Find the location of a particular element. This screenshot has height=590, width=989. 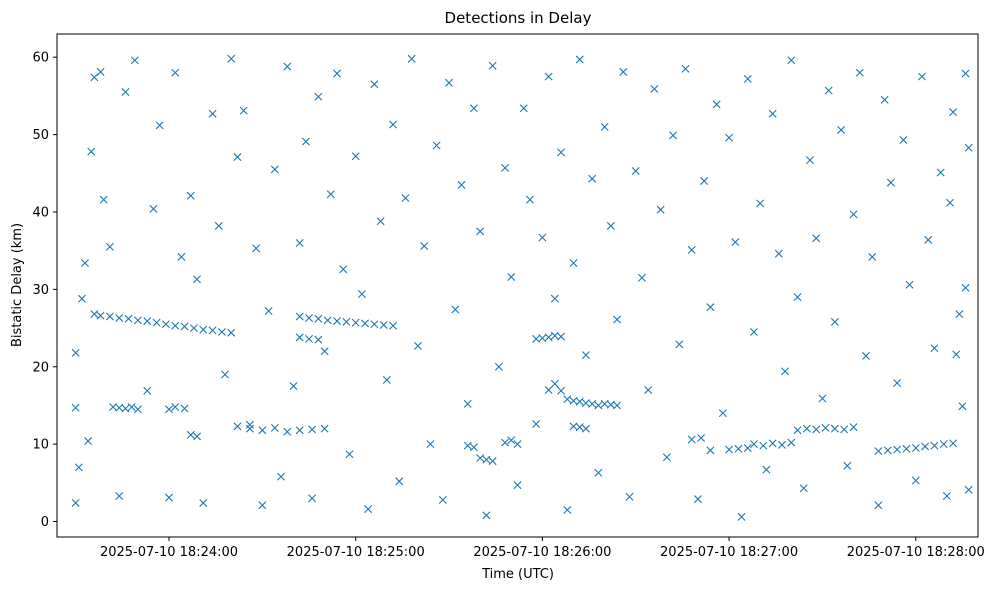

y-tick-label: 10 is located at coordinates (40, 445).